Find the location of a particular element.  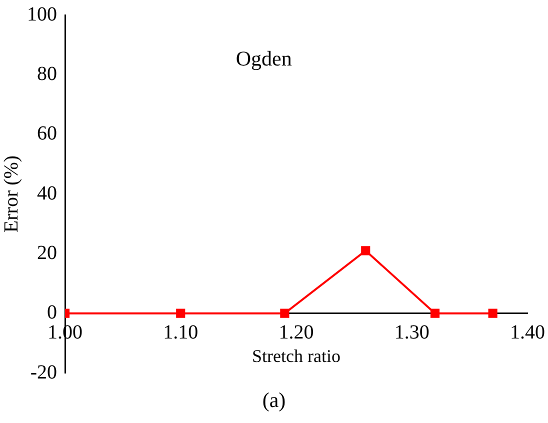

y-tick-label: -20 is located at coordinates (43, 372).